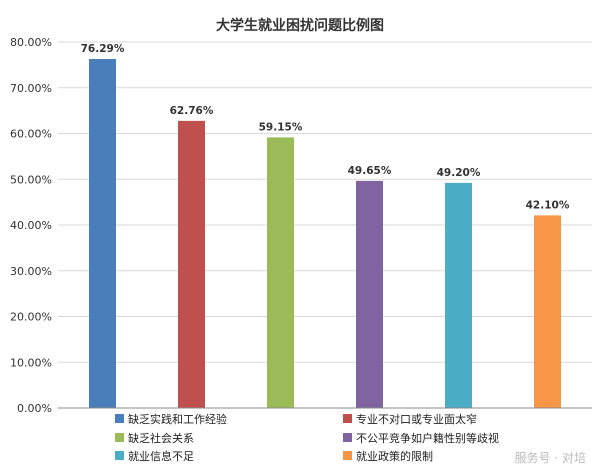  I want to click on y-tick-label: 80.00%, so click(31, 42).